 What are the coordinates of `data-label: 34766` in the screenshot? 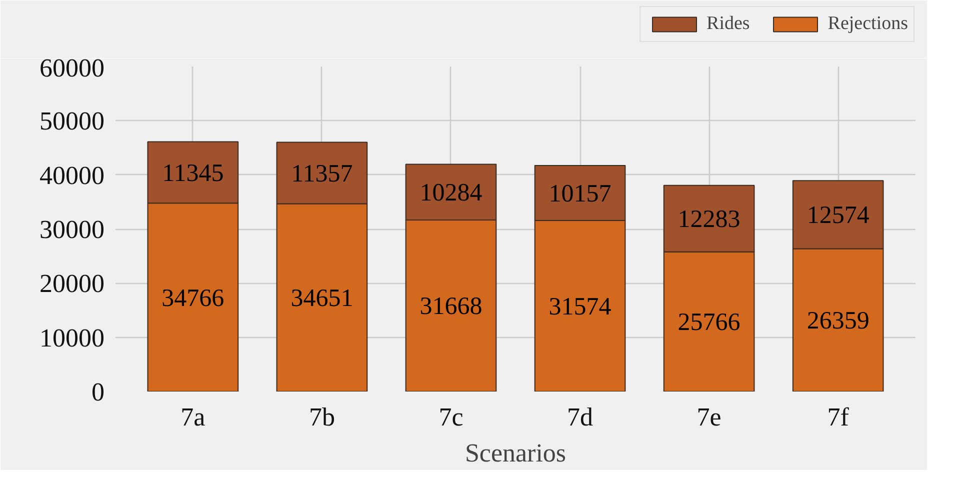 It's located at (193, 298).